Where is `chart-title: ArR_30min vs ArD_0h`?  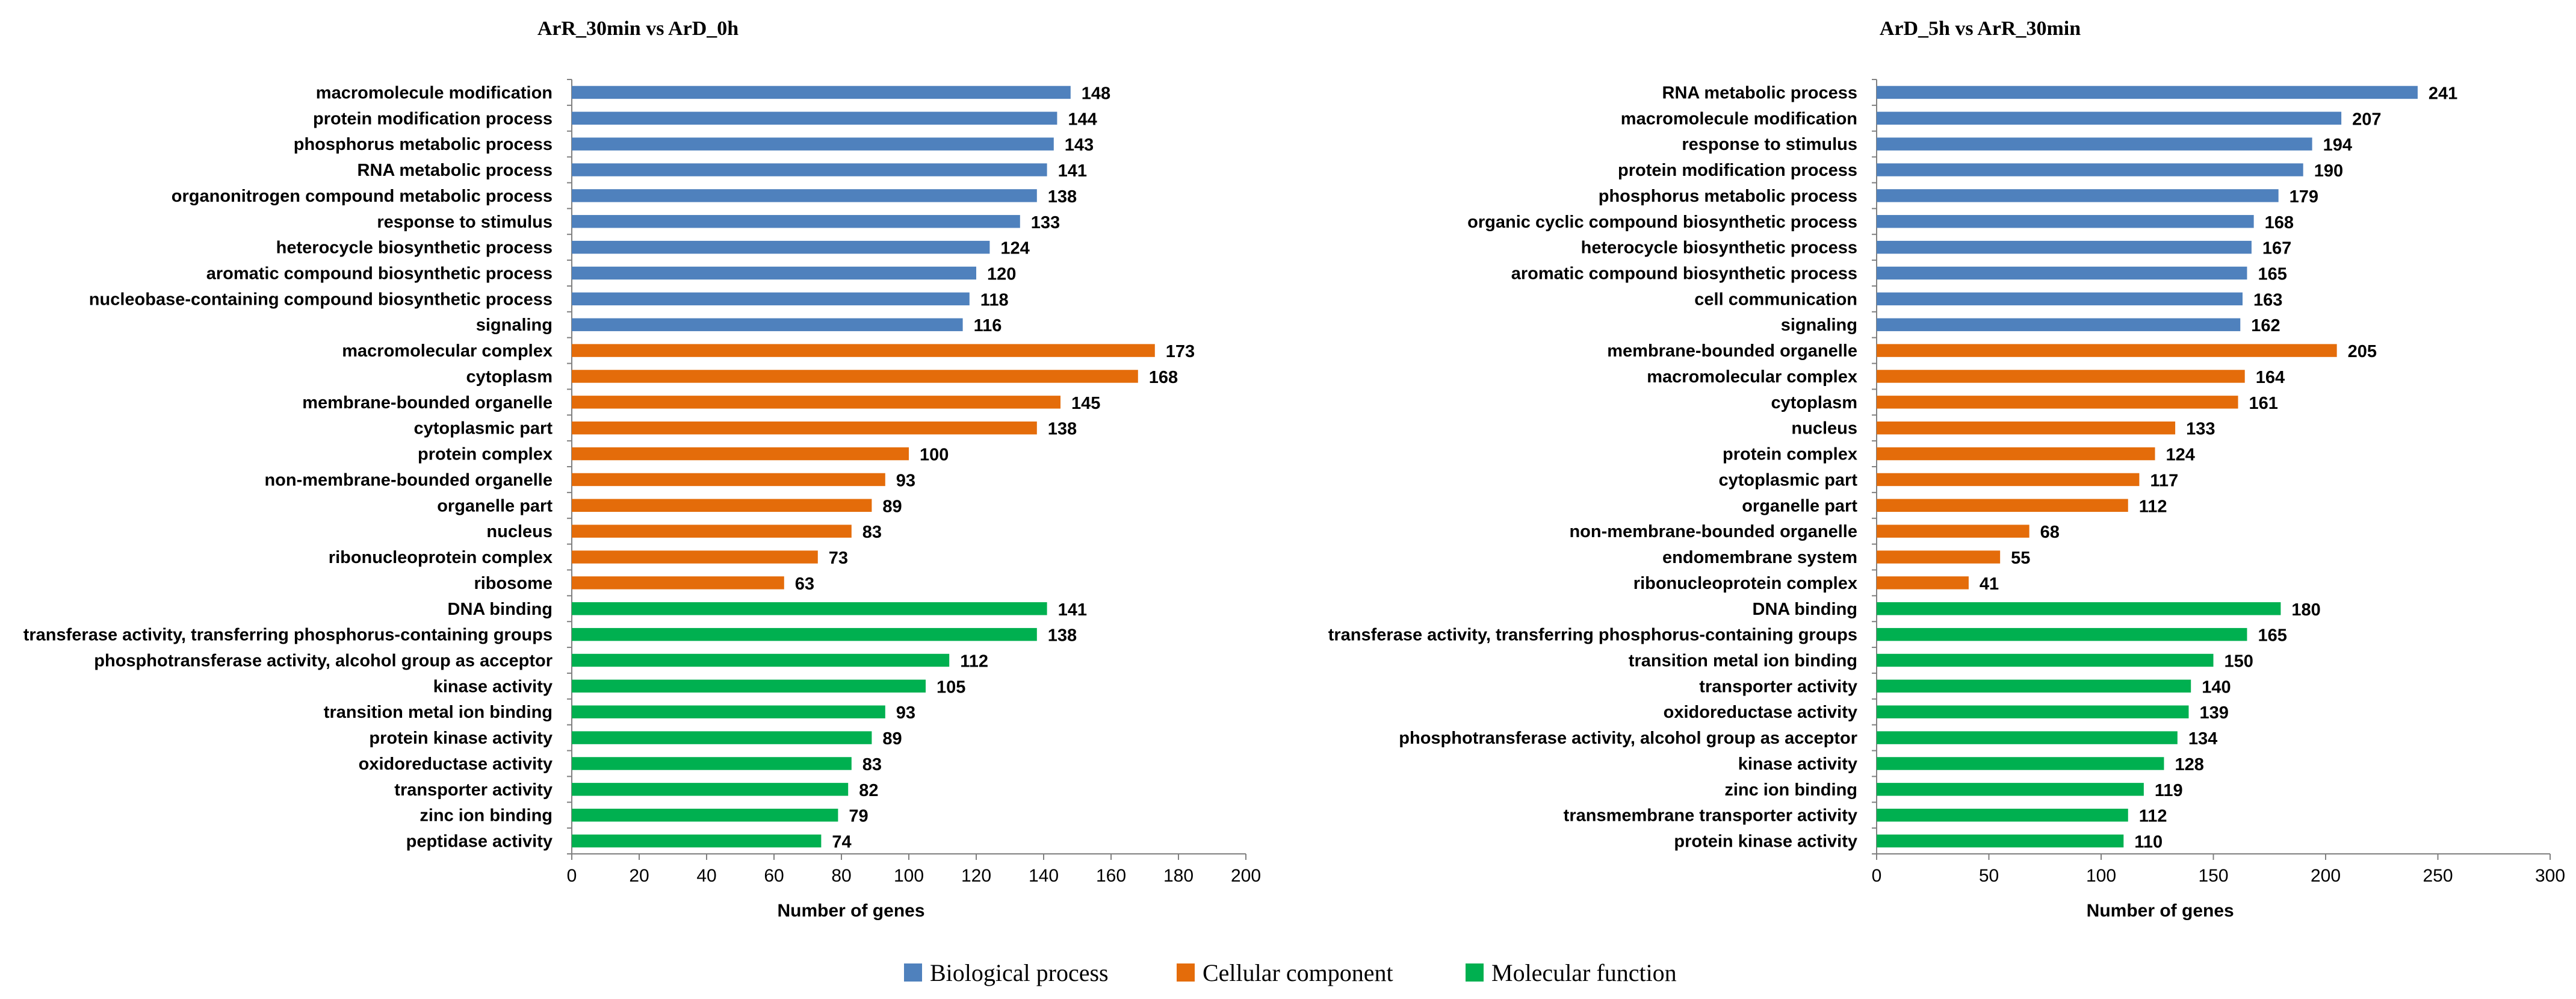 chart-title: ArR_30min vs ArD_0h is located at coordinates (638, 28).